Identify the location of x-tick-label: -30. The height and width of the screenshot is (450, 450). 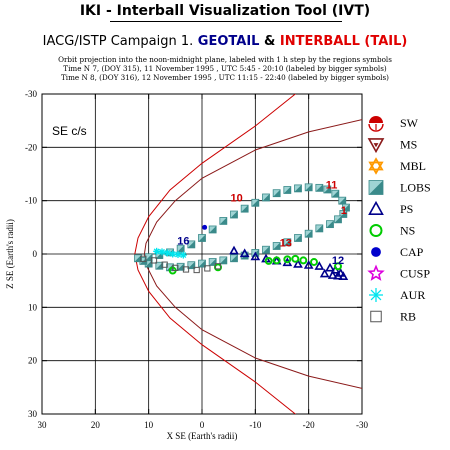
(362, 425).